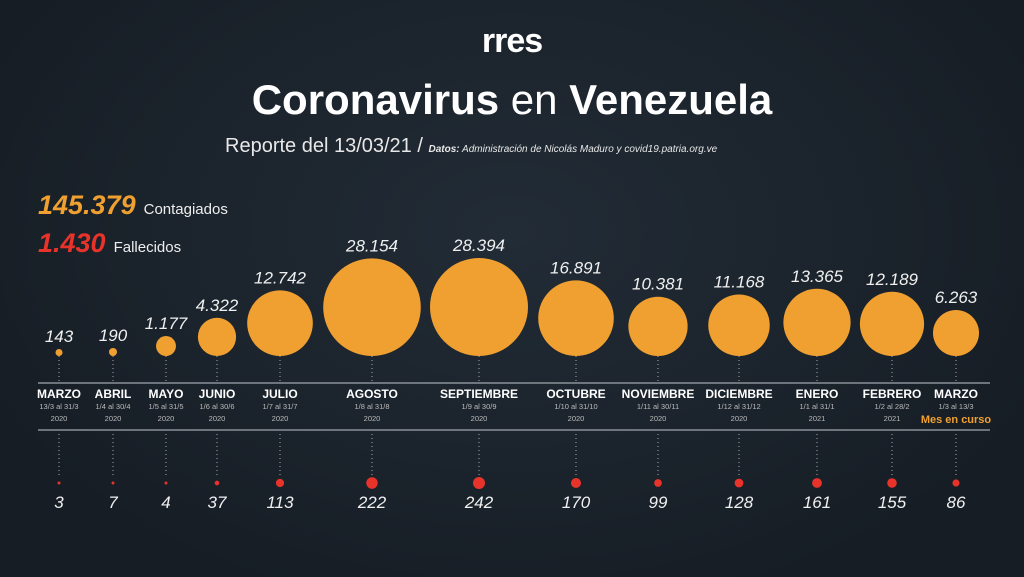 Image resolution: width=1024 pixels, height=577 pixels. What do you see at coordinates (113, 335) in the screenshot?
I see `cases-value-label: 190` at bounding box center [113, 335].